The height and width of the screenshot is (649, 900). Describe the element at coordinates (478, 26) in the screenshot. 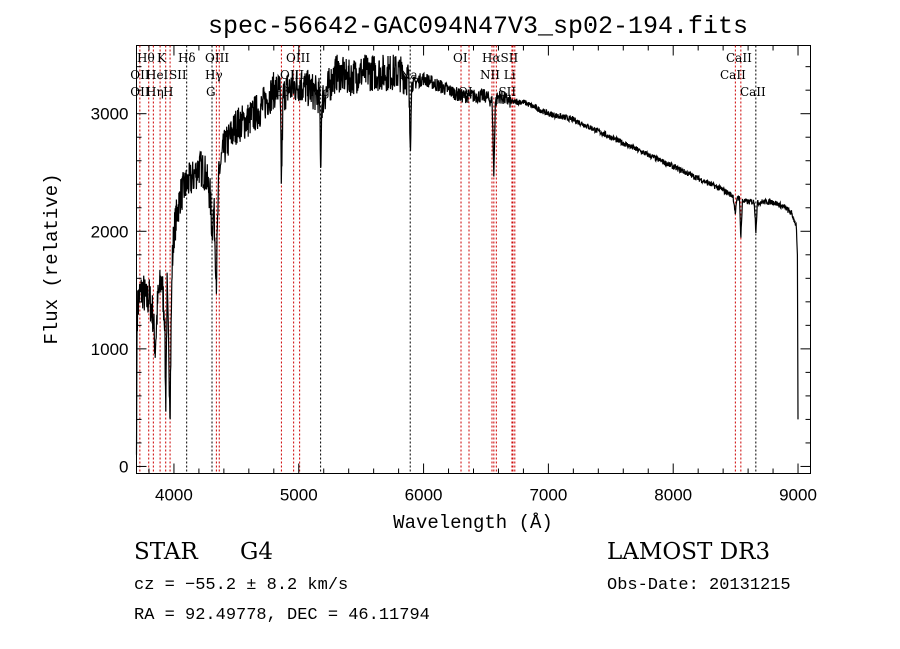

I see `chart-title: spec-56642-GAC094N47V3_sp02-194.fits` at that location.